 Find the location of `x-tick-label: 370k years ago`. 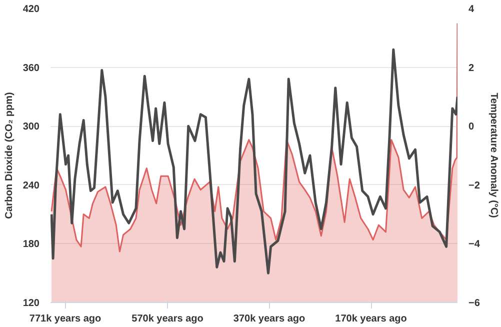

x-tick-label: 370k years ago is located at coordinates (269, 319).